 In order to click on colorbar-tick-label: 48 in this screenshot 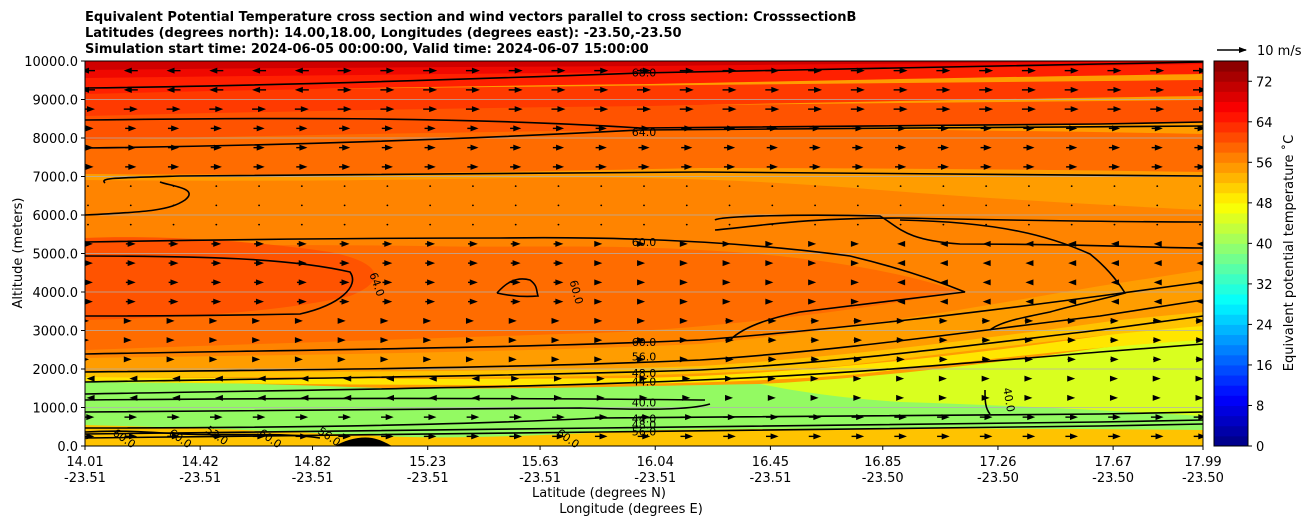, I will do `click(1264, 204)`.